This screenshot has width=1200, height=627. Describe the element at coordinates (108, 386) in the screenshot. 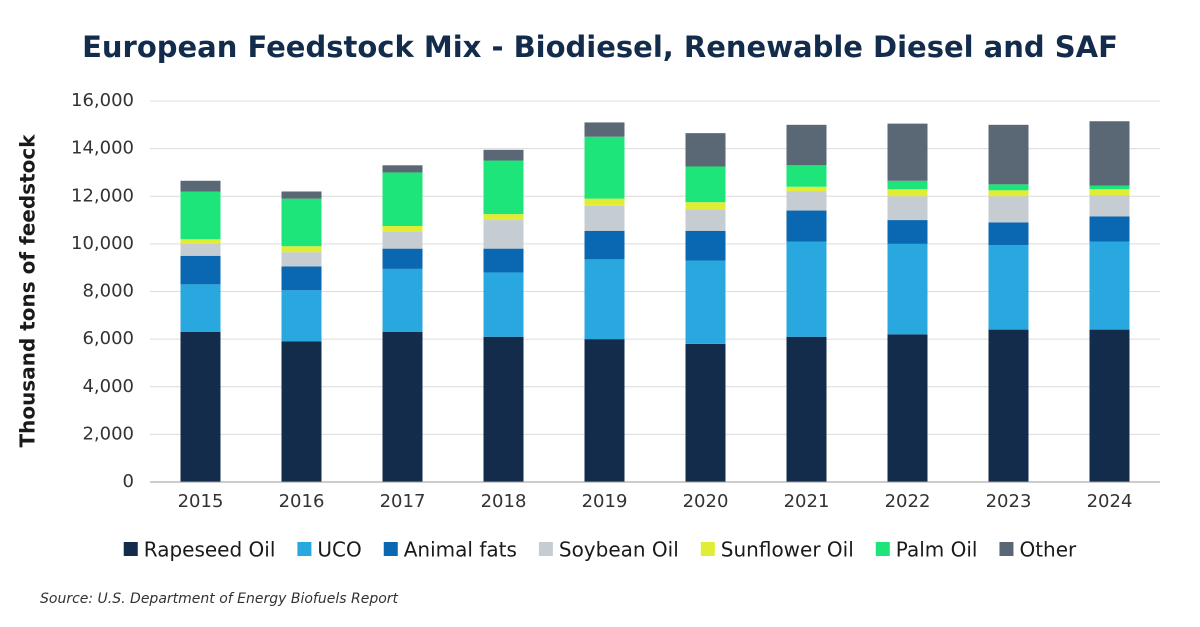

I see `y-tick-label: 4,000` at that location.